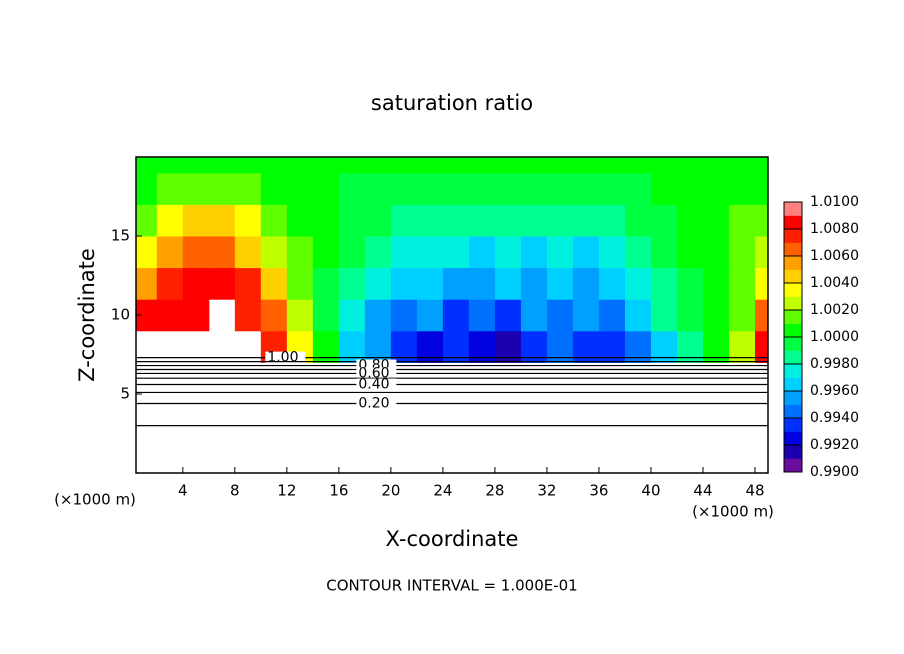  What do you see at coordinates (282, 358) in the screenshot?
I see `contour-label: 1.00` at bounding box center [282, 358].